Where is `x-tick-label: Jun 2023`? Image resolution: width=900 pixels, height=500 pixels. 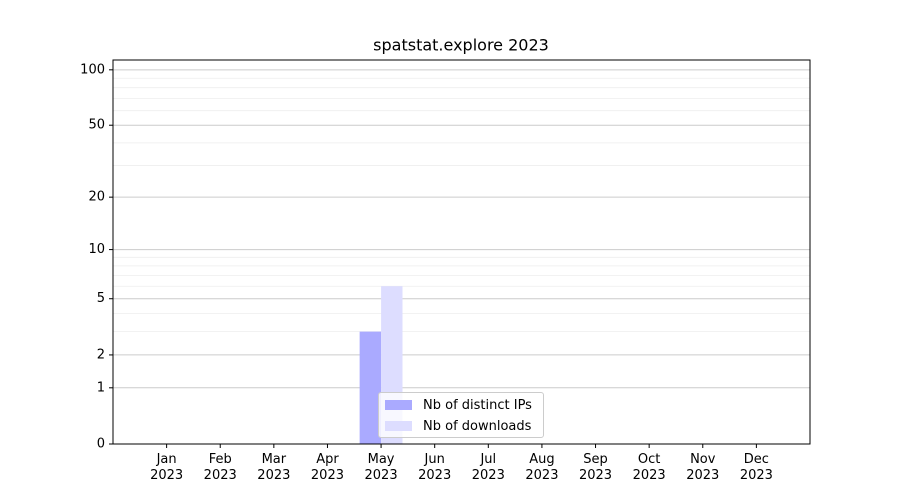 x-tick-label: Jun 2023 is located at coordinates (435, 467).